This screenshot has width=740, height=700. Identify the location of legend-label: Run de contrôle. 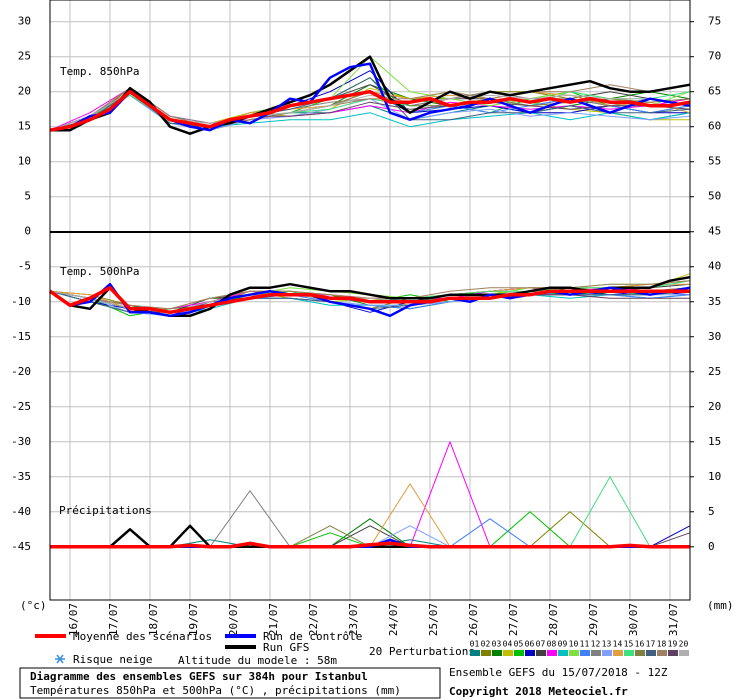
(312, 636).